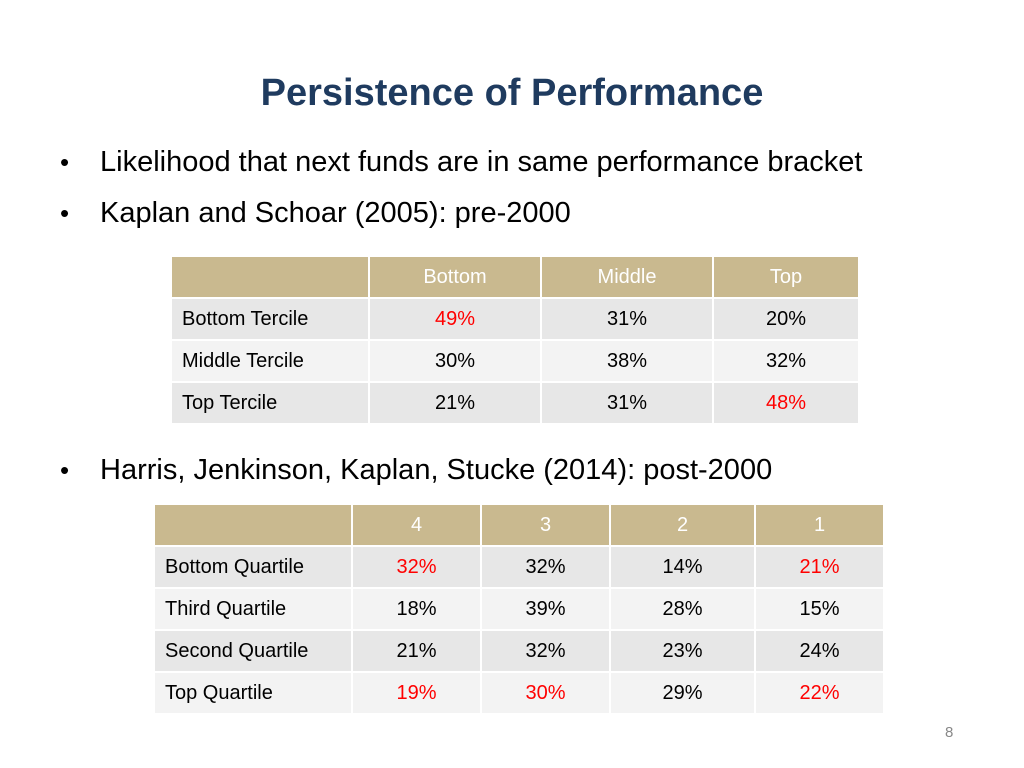 This screenshot has height=768, width=1024. Describe the element at coordinates (545, 609) in the screenshot. I see `table-cell: 39%` at that location.